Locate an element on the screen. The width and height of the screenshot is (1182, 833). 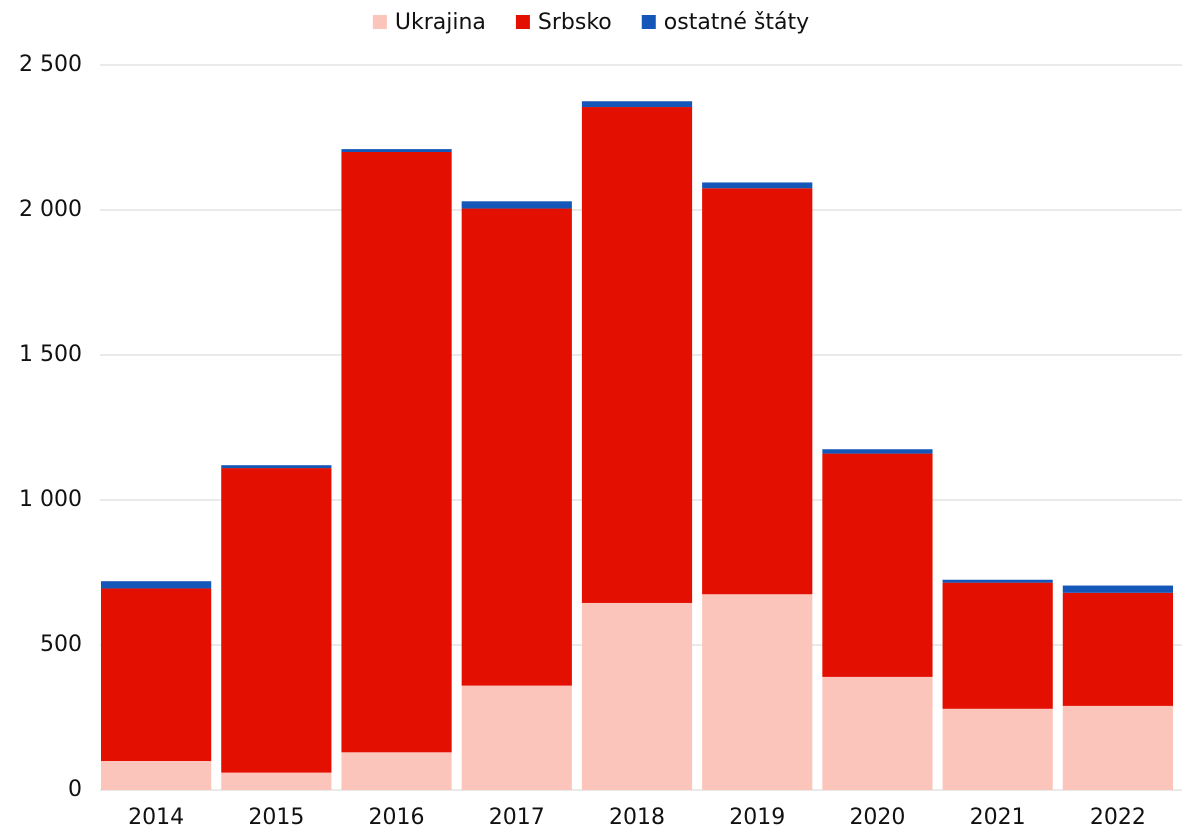
y-tick-label: 1 000 is located at coordinates (50, 499).